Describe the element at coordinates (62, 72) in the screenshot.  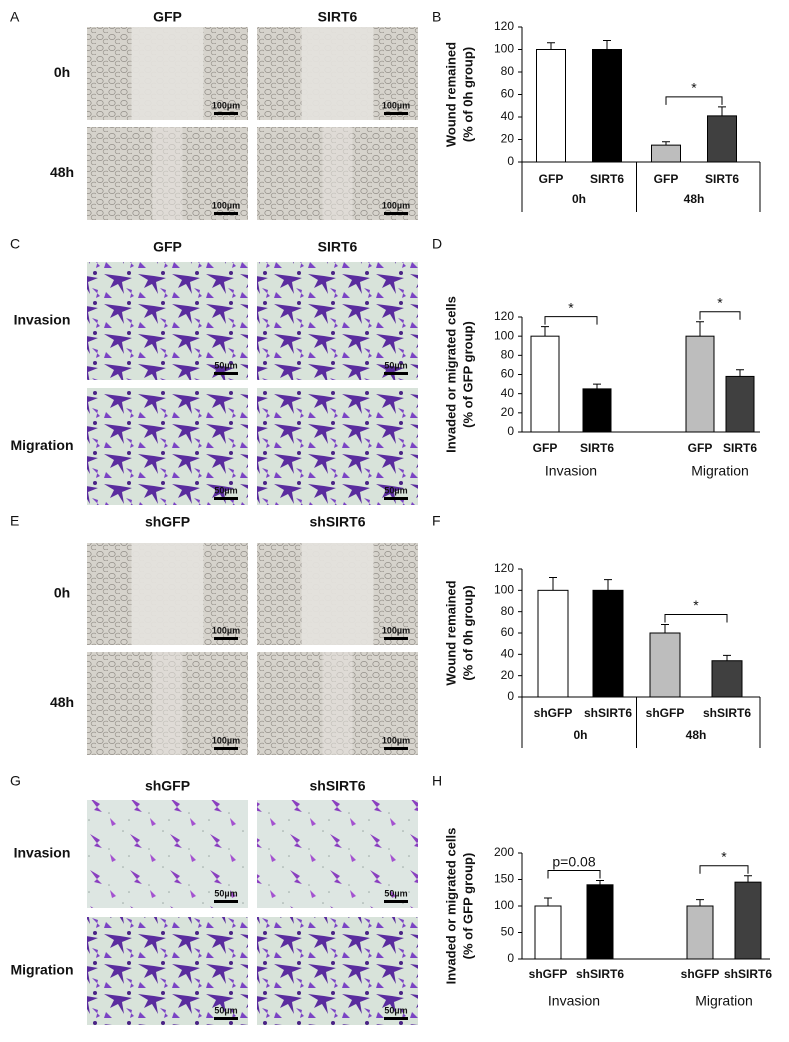
I see `row-label: 0h` at that location.